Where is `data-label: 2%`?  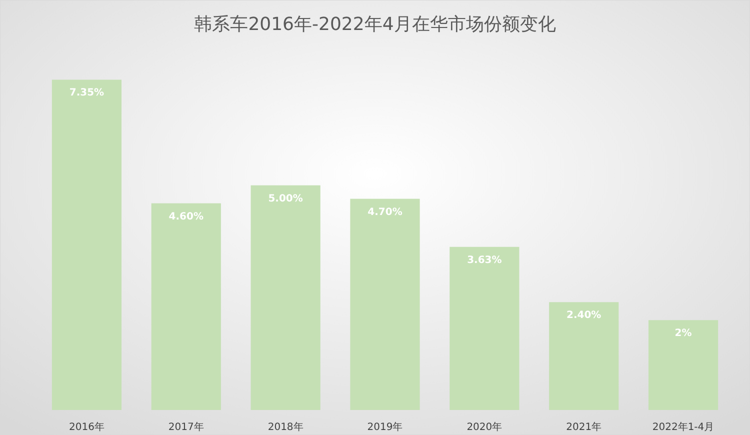 data-label: 2% is located at coordinates (683, 334).